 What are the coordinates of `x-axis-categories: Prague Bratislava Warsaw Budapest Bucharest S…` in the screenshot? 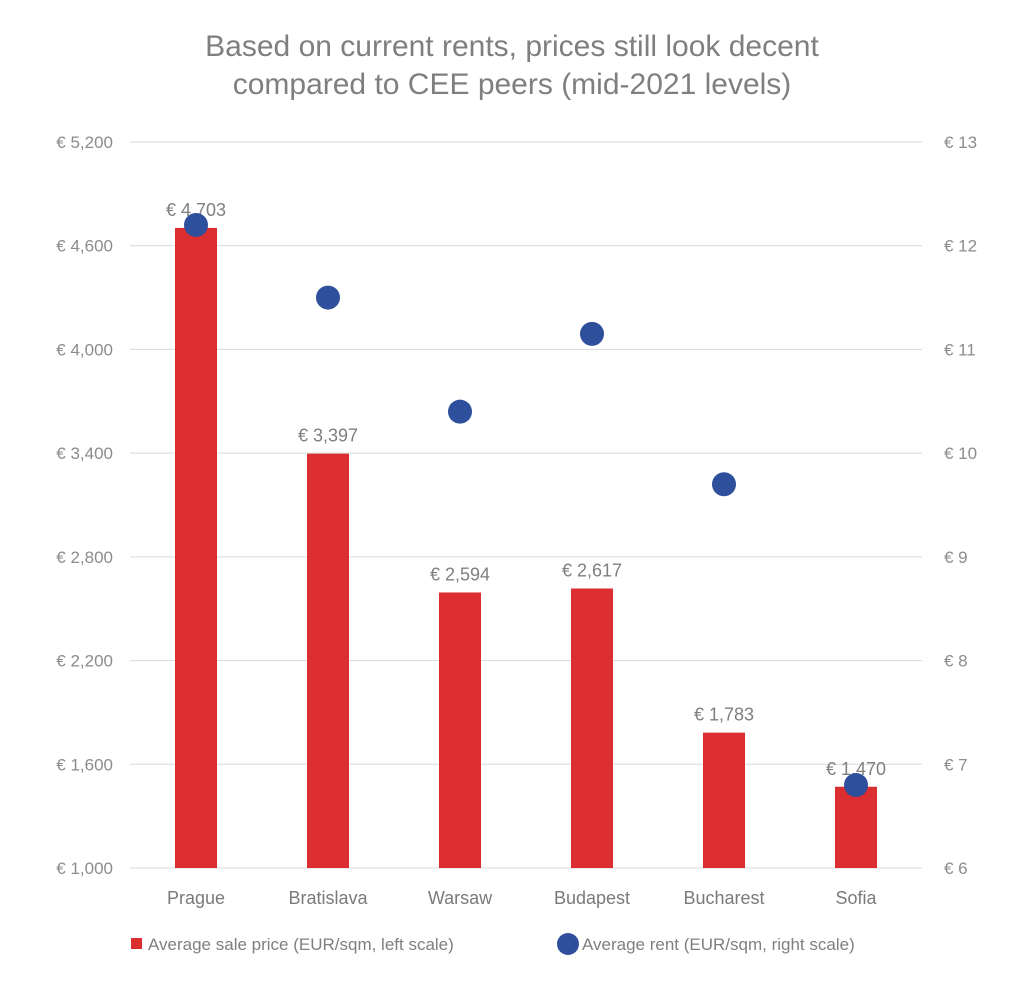 It's located at (522, 898).